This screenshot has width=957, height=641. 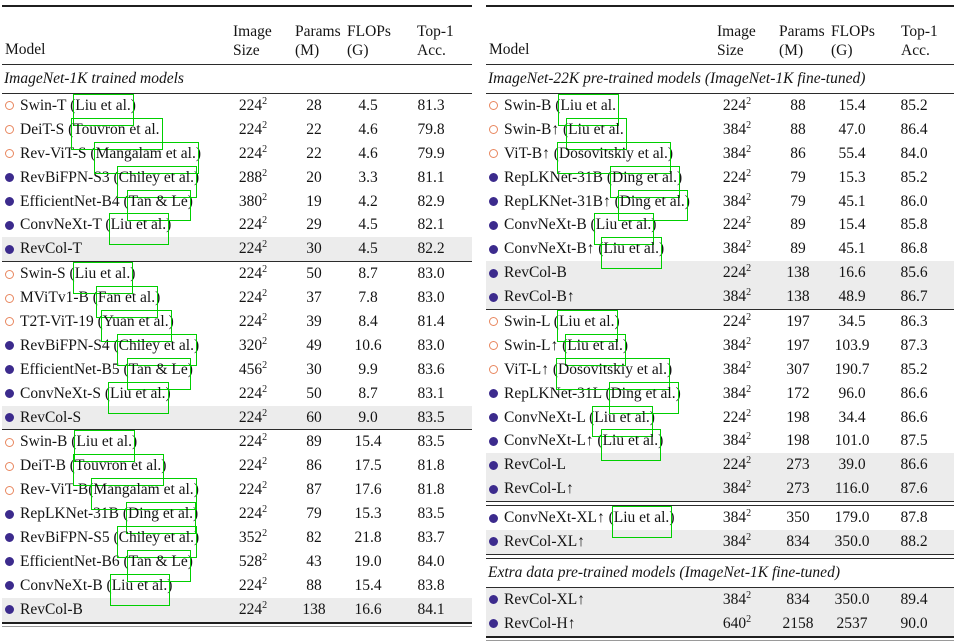 I want to click on model-cell: ViT-B↑ (Dosovitskiy et al.), so click(x=597, y=157).